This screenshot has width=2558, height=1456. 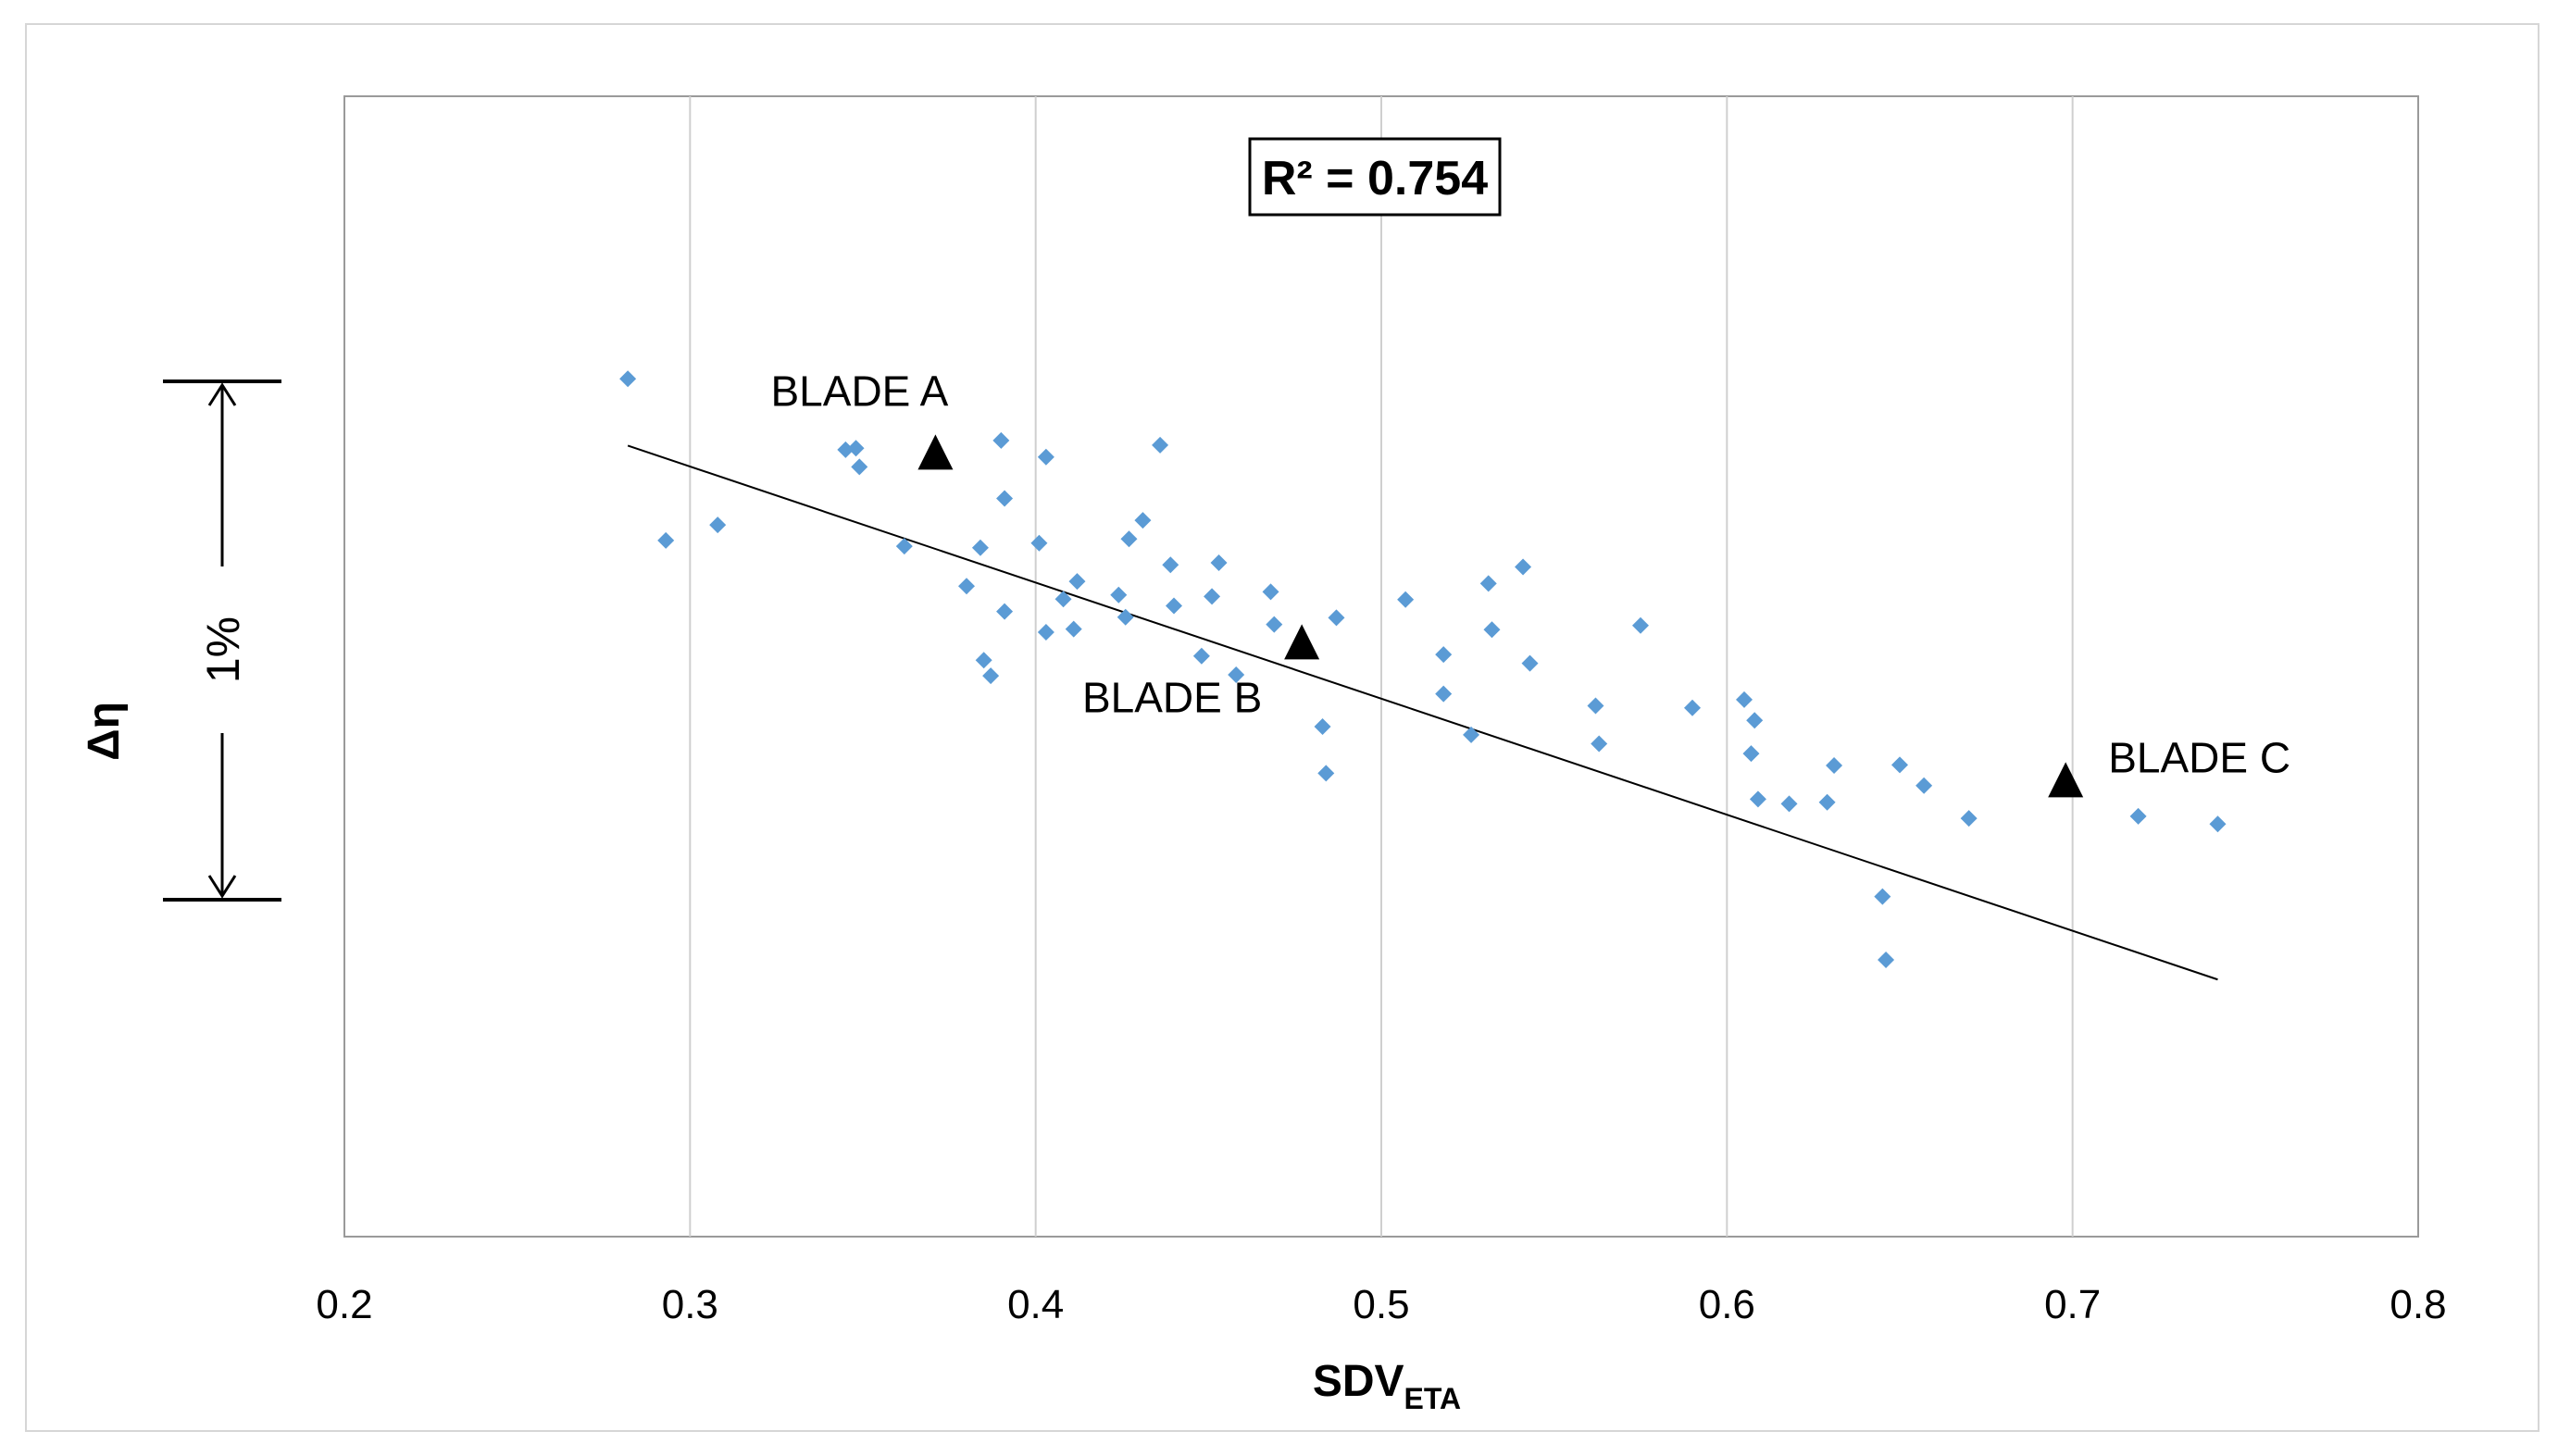 What do you see at coordinates (104, 731) in the screenshot?
I see `y-axis-title: Δη` at bounding box center [104, 731].